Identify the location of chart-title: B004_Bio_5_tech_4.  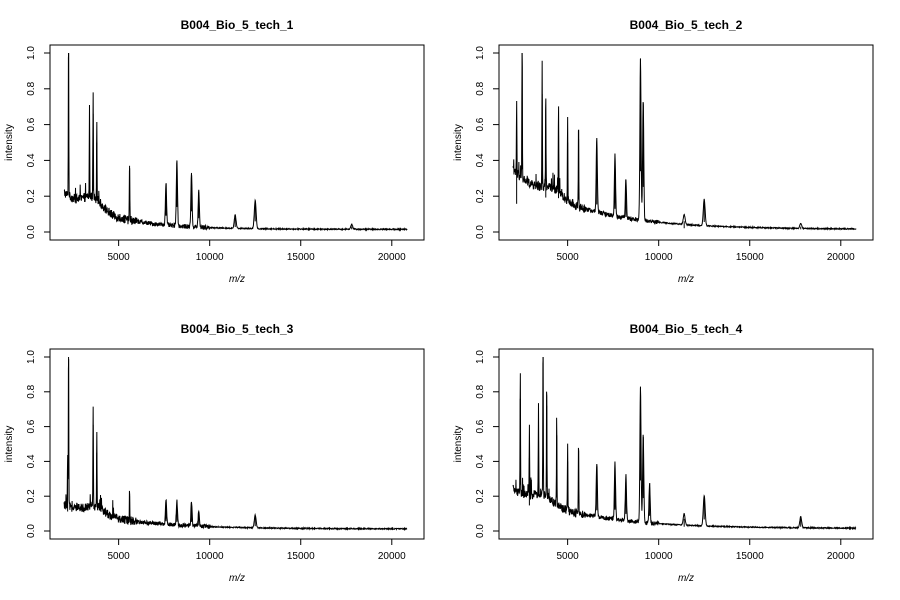
(686, 329).